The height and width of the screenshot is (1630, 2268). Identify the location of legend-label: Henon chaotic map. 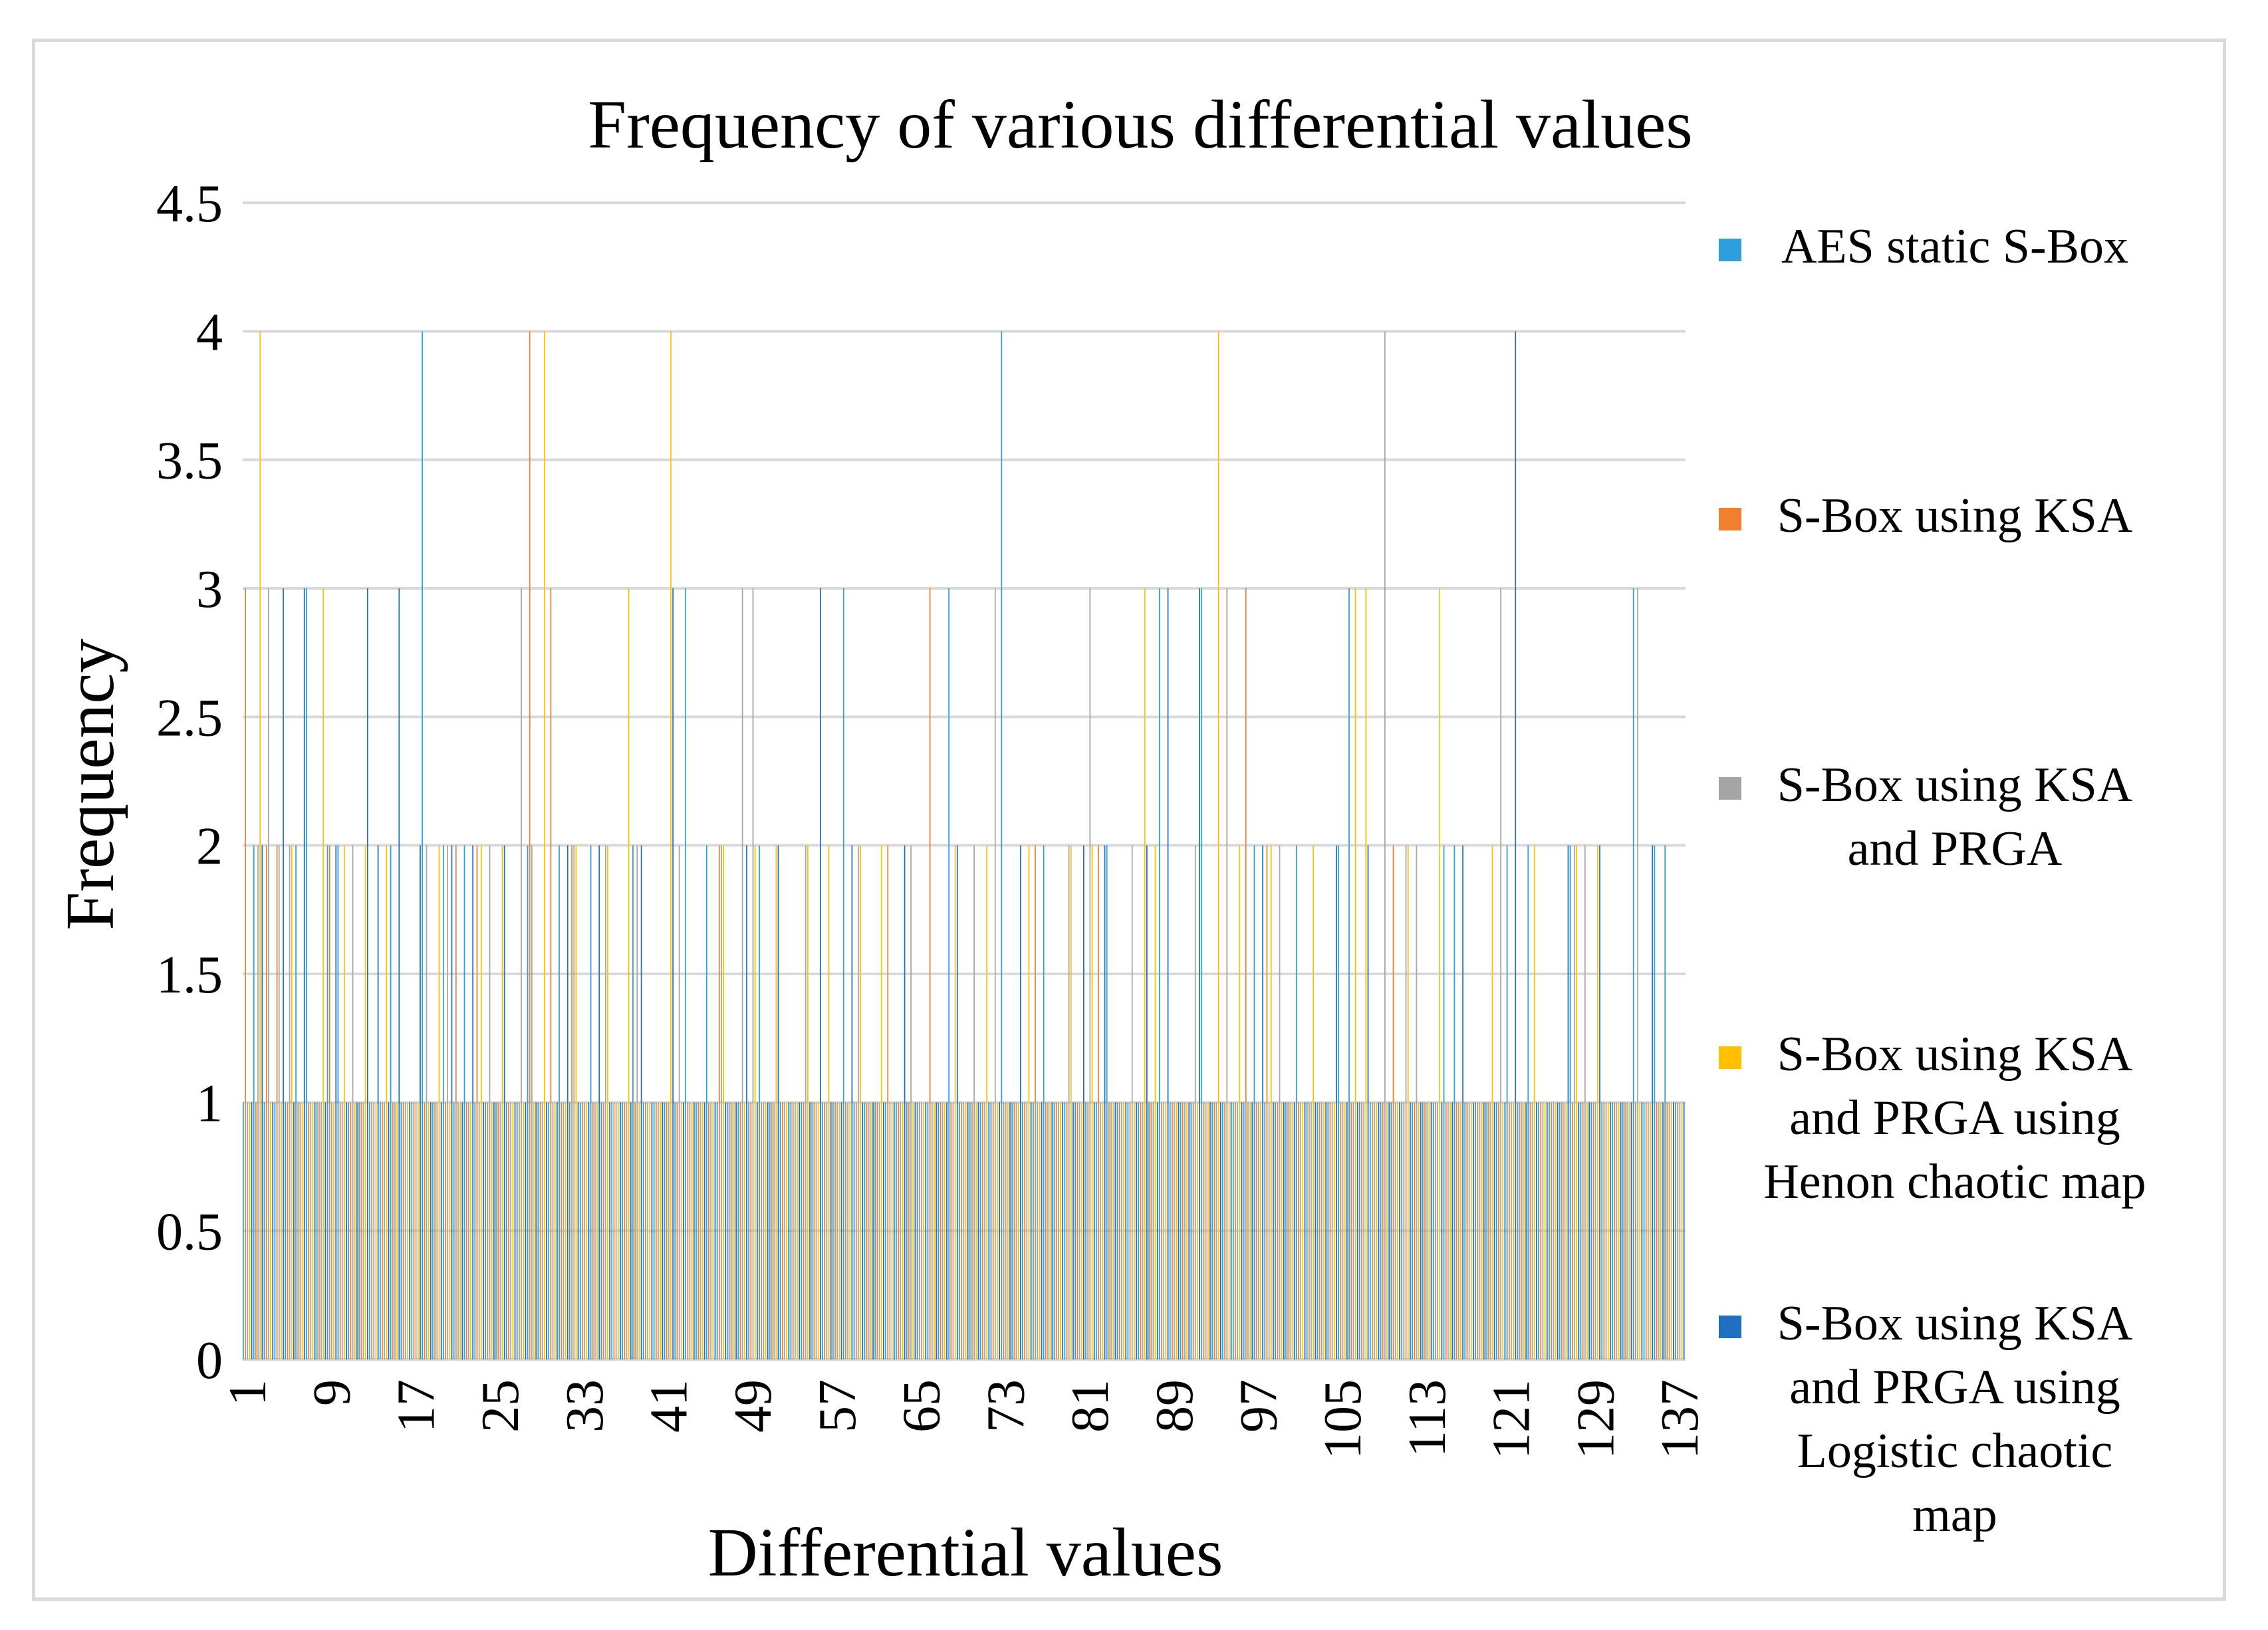
(1954, 1182).